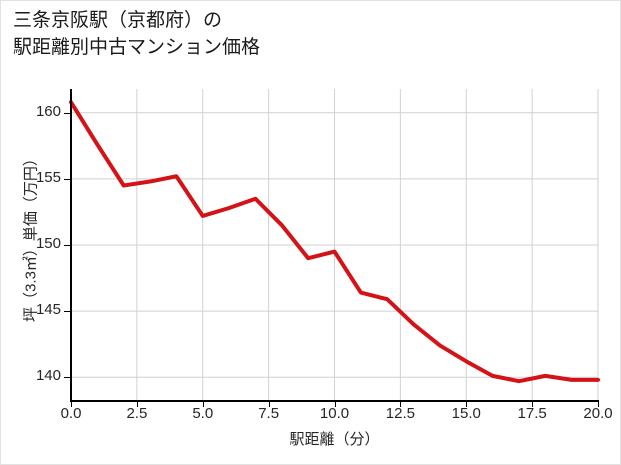  Describe the element at coordinates (48, 310) in the screenshot. I see `y-tick-label: 145` at that location.